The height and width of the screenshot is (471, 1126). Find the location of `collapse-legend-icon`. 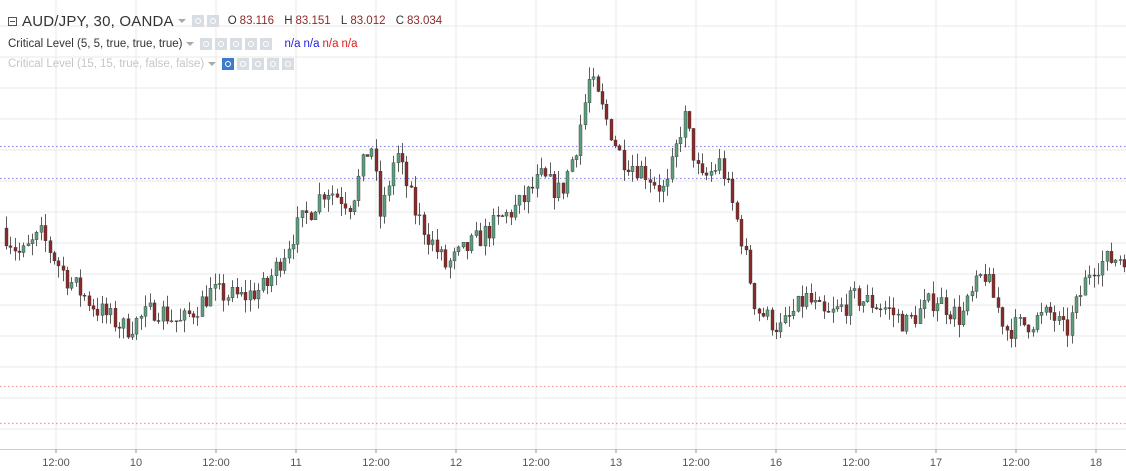

collapse-legend-icon is located at coordinates (12, 21).